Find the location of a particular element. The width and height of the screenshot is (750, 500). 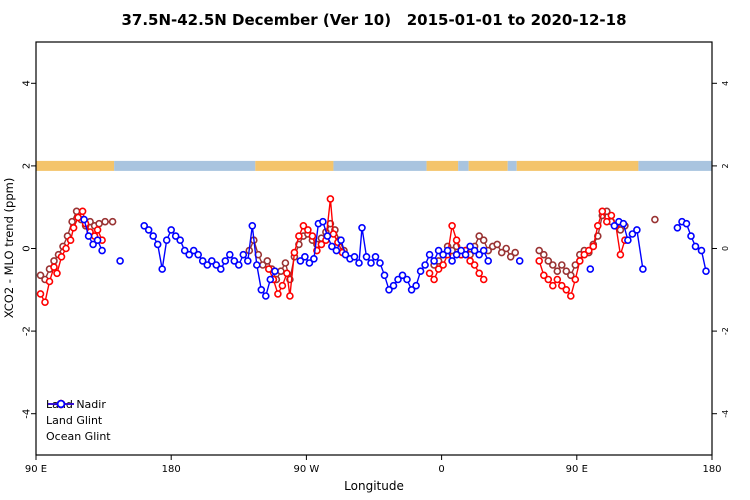

x-tick-label: 90 E is located at coordinates (577, 469).